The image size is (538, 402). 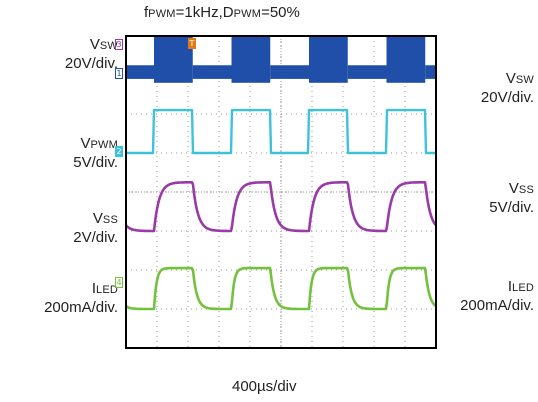 I want to click on label-left-vss: VSS 2V/div., so click(x=95, y=228).